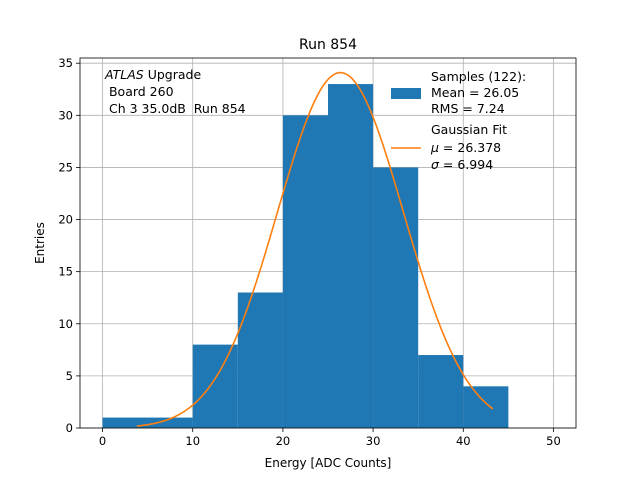  Describe the element at coordinates (463, 441) in the screenshot. I see `x-tick-label: 40` at that location.